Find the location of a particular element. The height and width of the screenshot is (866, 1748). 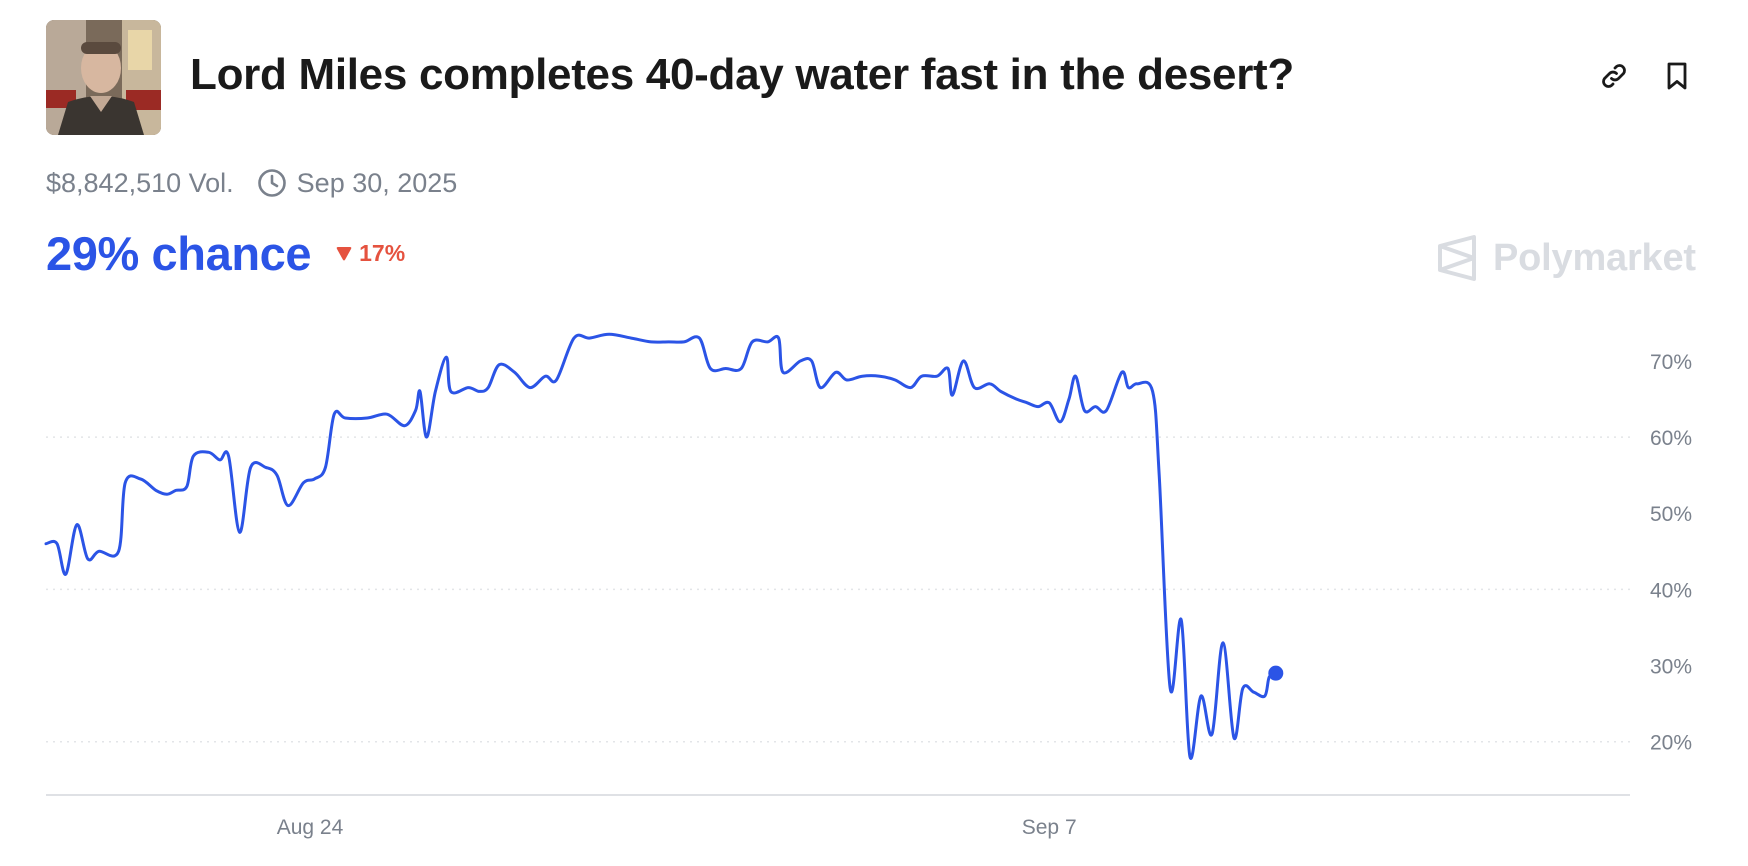

link-icon is located at coordinates (1614, 76).